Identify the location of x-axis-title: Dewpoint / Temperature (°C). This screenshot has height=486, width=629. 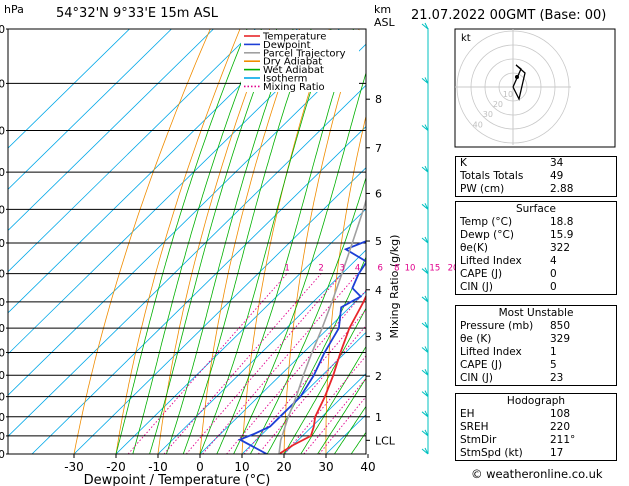
(177, 479).